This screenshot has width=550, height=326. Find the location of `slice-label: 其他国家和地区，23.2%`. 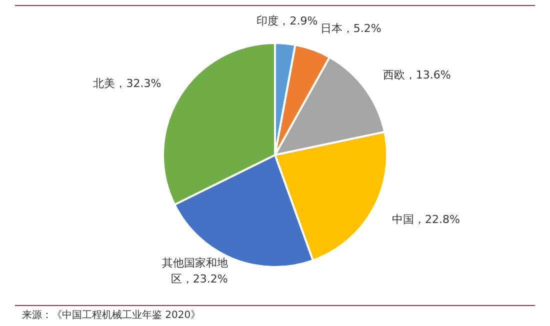

slice-label: 其他国家和地区，23.2% is located at coordinates (195, 271).